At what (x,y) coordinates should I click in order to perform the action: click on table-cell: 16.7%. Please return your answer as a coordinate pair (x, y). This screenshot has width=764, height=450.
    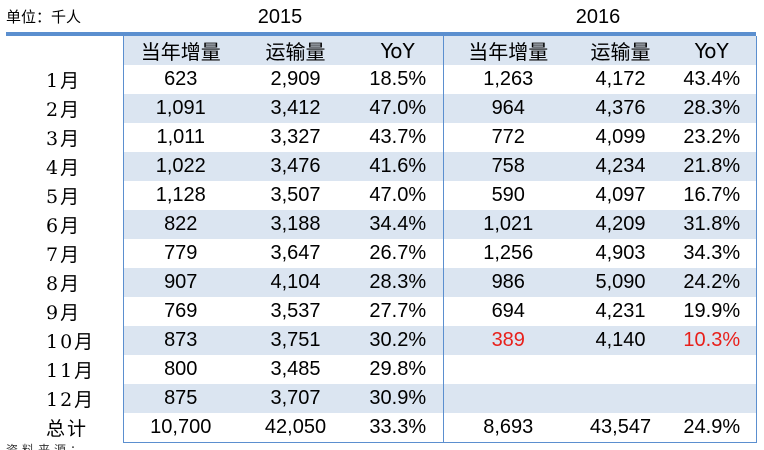
    Looking at the image, I should click on (712, 195).